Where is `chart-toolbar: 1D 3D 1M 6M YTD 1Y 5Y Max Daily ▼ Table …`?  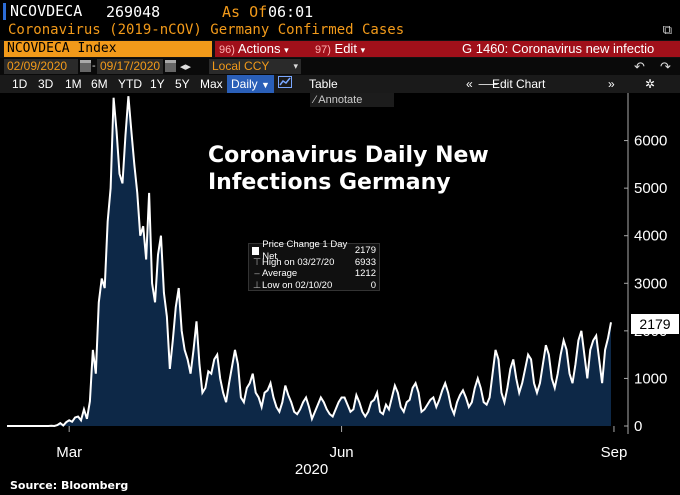 chart-toolbar: 1D 3D 1M 6M YTD 1Y 5Y Max Daily ▼ Table … is located at coordinates (340, 84).